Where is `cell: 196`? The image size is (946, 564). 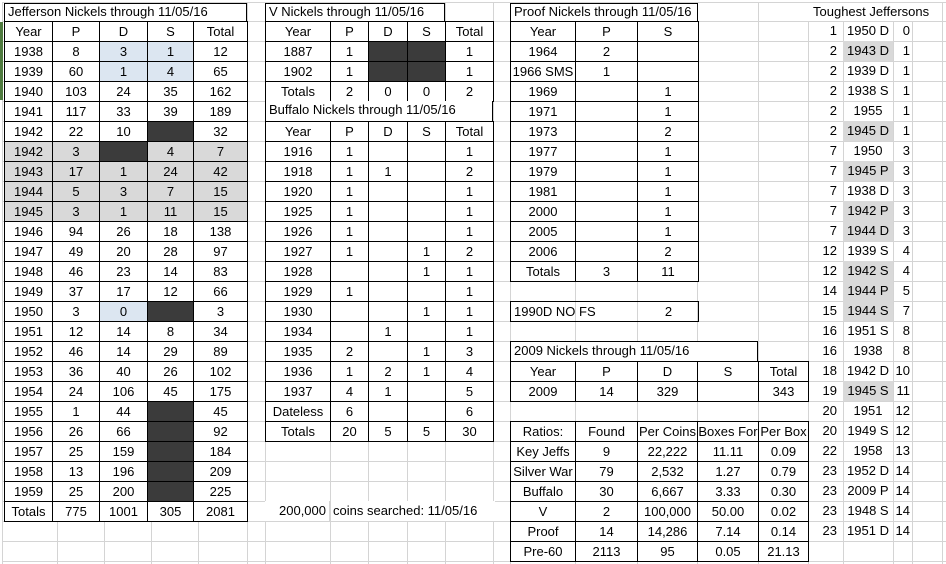 cell: 196 is located at coordinates (124, 472).